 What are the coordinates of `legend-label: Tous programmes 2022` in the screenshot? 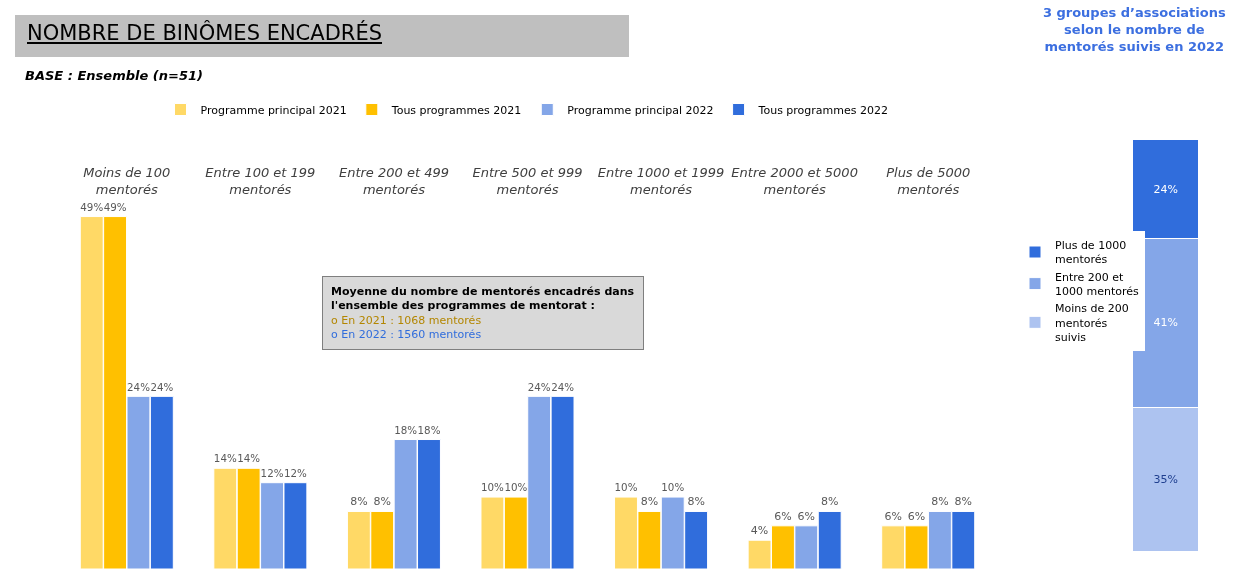 It's located at (823, 110).